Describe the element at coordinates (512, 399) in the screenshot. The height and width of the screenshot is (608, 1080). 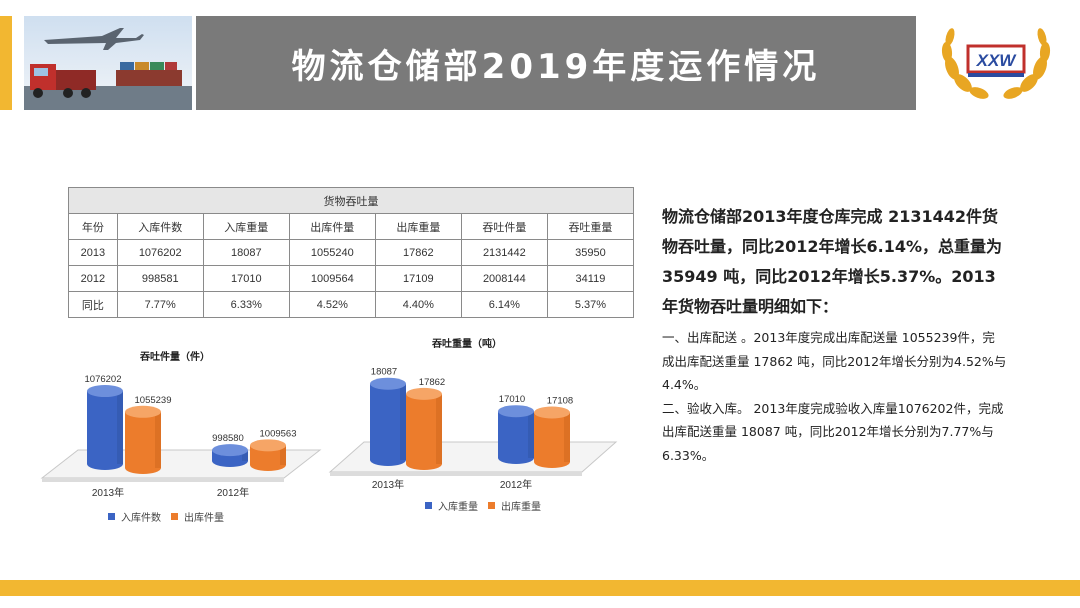
I see `data-label: 17010` at that location.